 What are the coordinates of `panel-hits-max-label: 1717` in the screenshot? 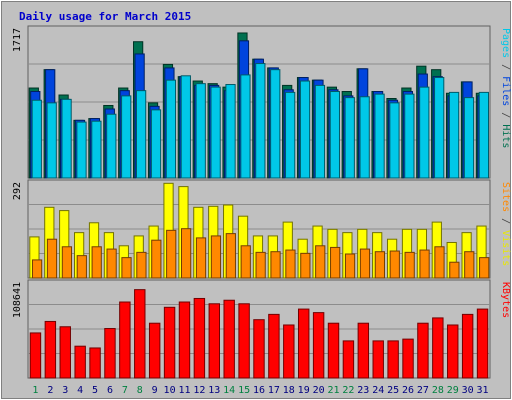 It's located at (17, 40).